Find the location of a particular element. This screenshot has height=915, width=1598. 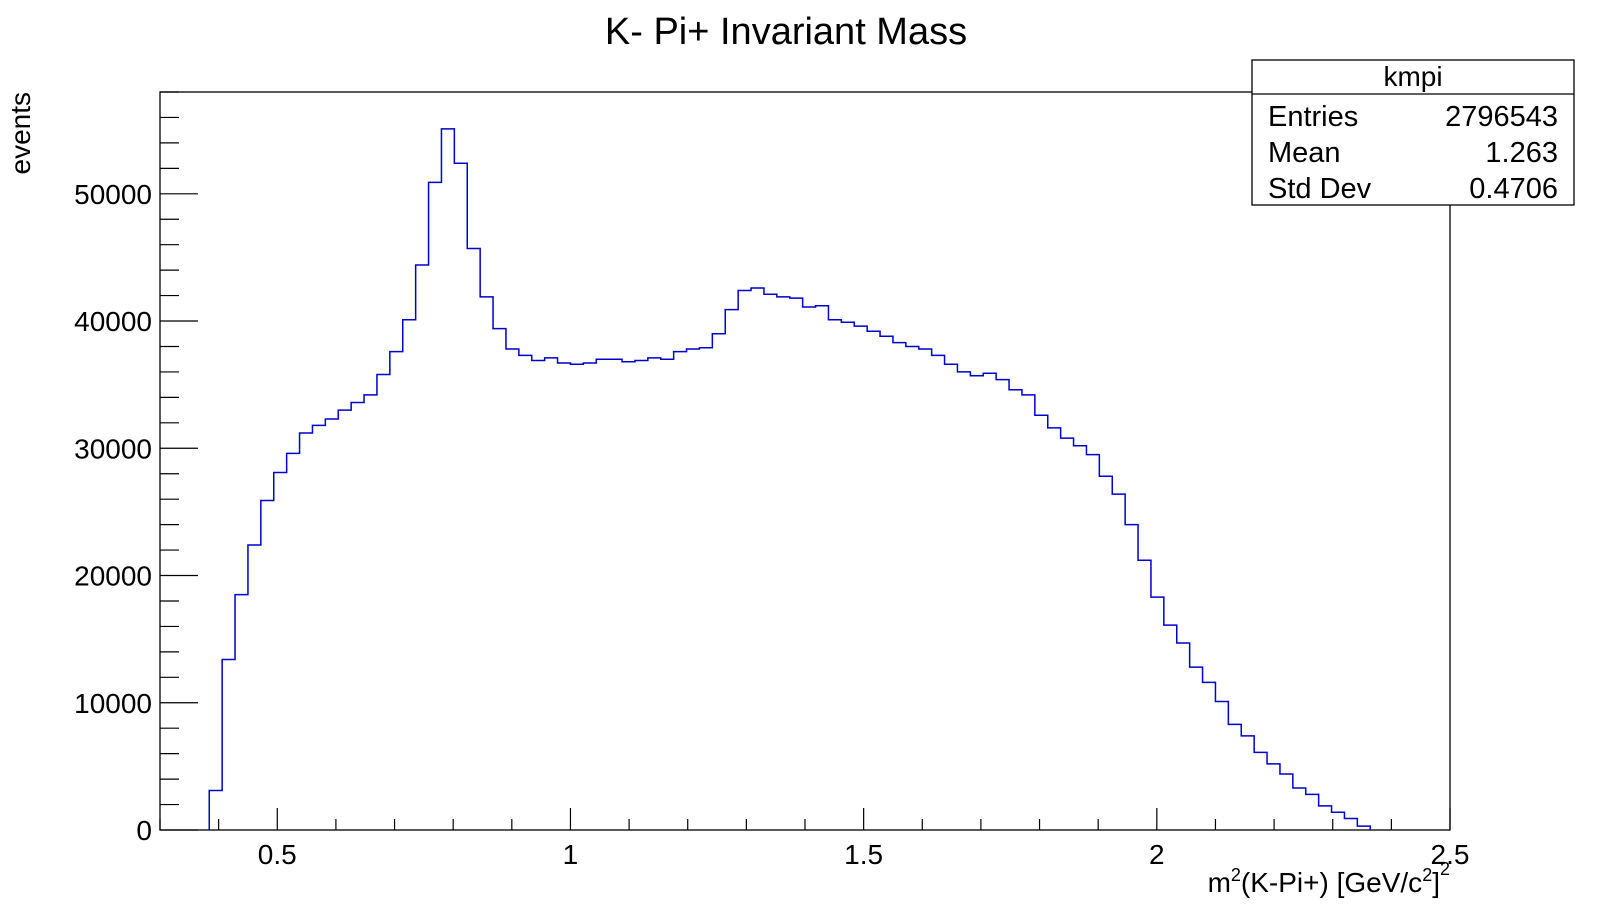

x-axis-title: m2(K-Pi+) [GeV/c2]2 is located at coordinates (1329, 878).